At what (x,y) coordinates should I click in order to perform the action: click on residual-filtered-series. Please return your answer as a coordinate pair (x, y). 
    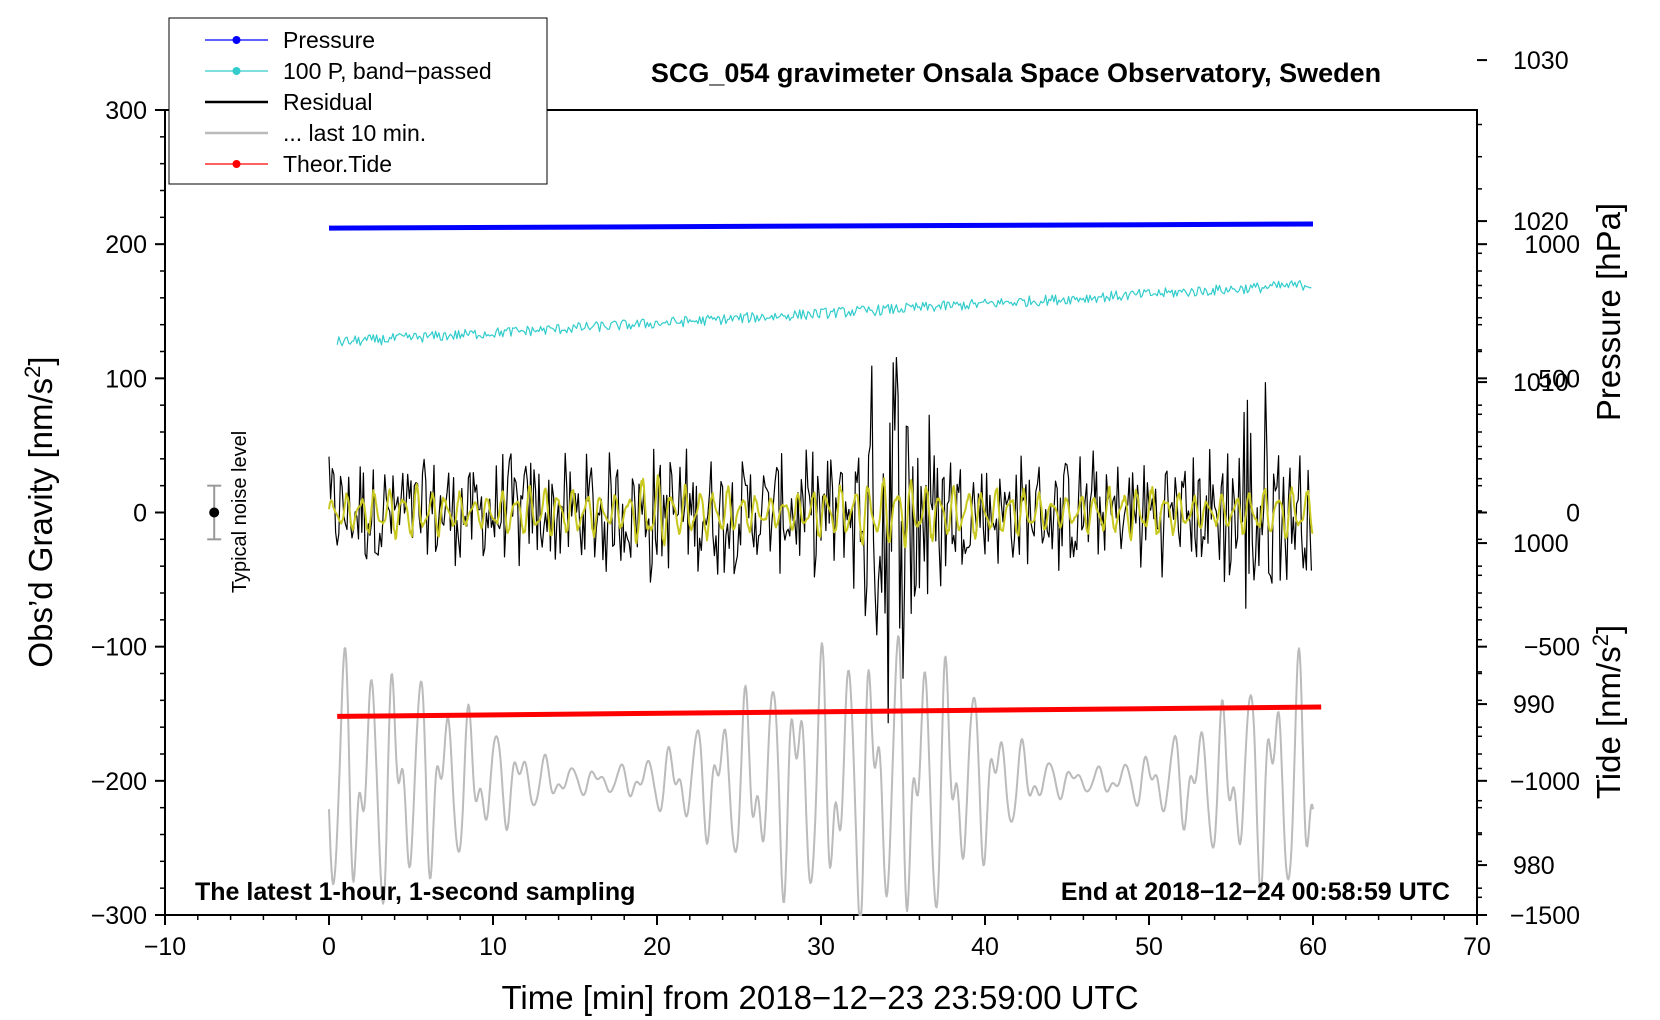
    Looking at the image, I should click on (821, 511).